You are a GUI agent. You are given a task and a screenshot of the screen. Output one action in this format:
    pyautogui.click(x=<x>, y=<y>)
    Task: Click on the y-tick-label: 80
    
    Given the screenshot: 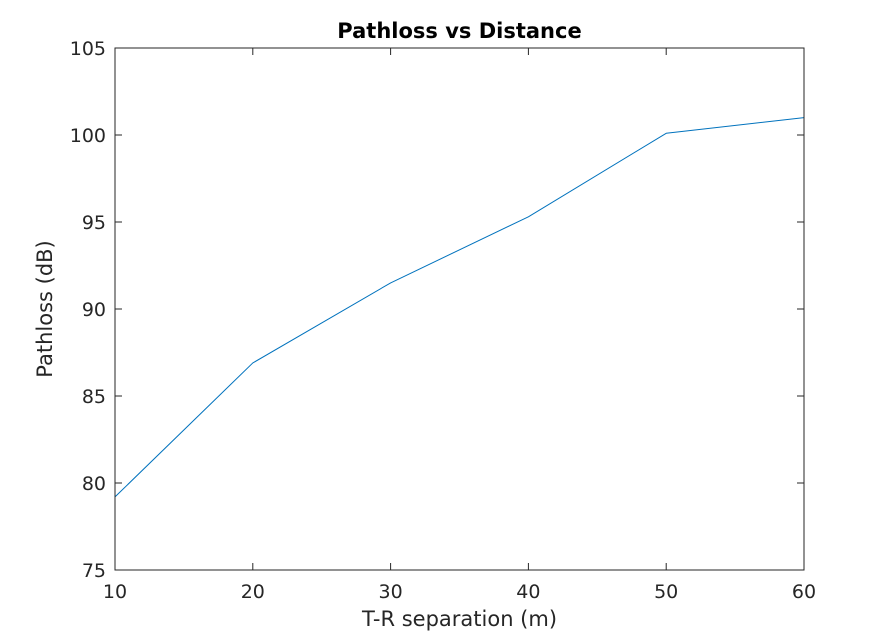 What is the action you would take?
    pyautogui.click(x=94, y=484)
    